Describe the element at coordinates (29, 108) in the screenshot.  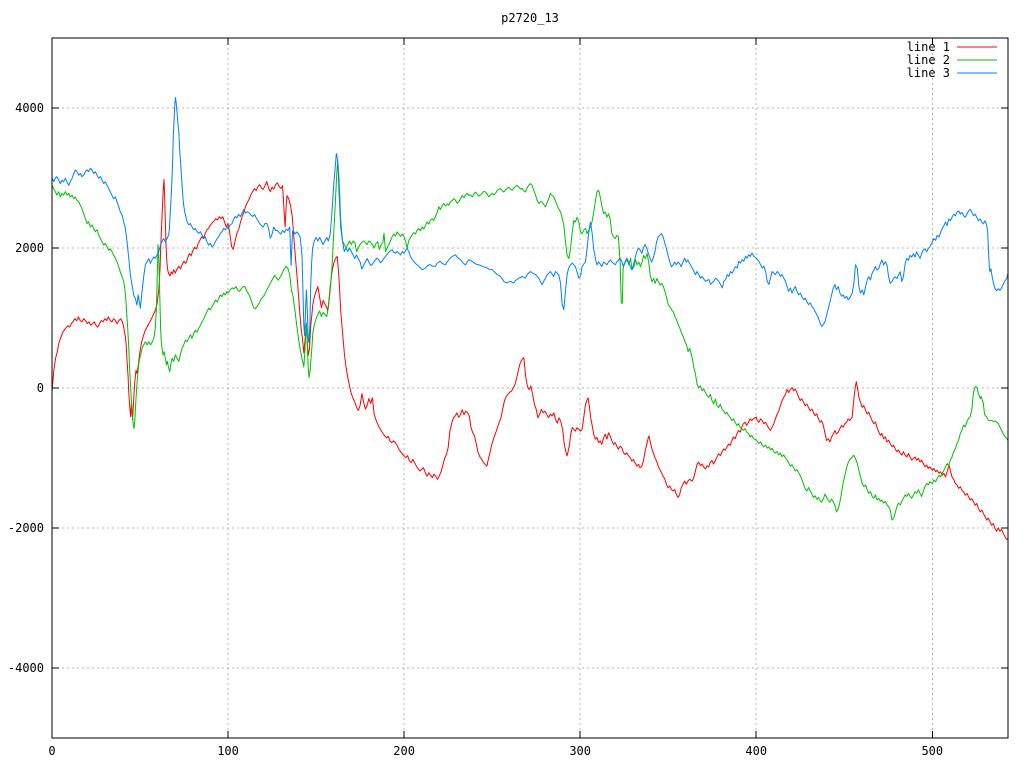
I see `y-tick-label: 4000` at that location.